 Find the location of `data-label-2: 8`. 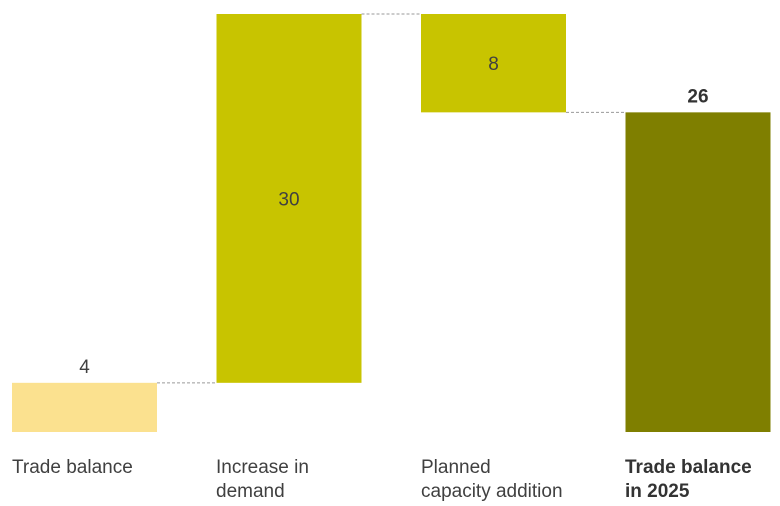

data-label-2: 8 is located at coordinates (493, 64).